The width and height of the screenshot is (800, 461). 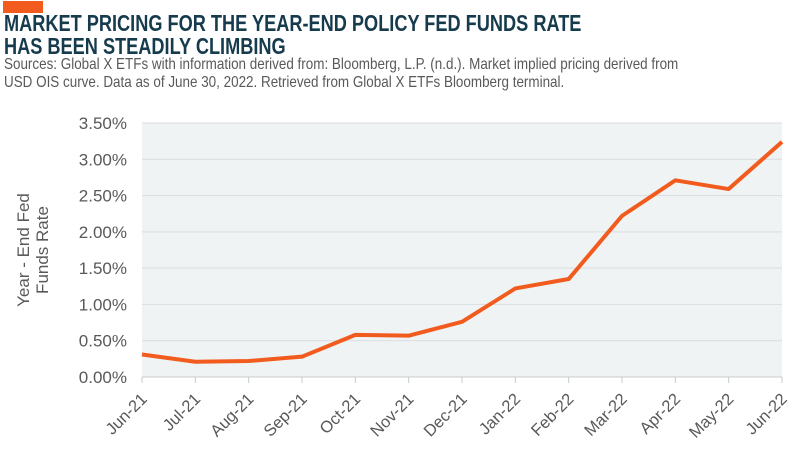 I want to click on brand-accent-mark, so click(x=23, y=7).